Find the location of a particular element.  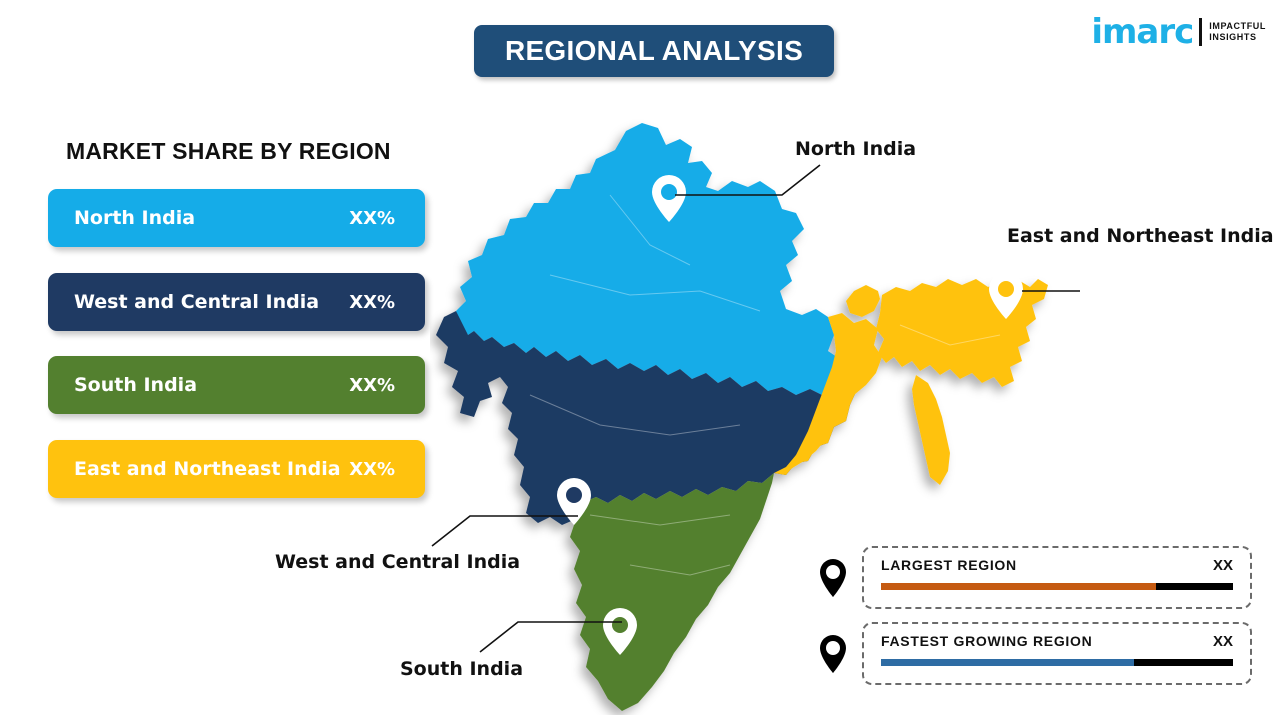

legend-item-label: West and Central India is located at coordinates (197, 302).